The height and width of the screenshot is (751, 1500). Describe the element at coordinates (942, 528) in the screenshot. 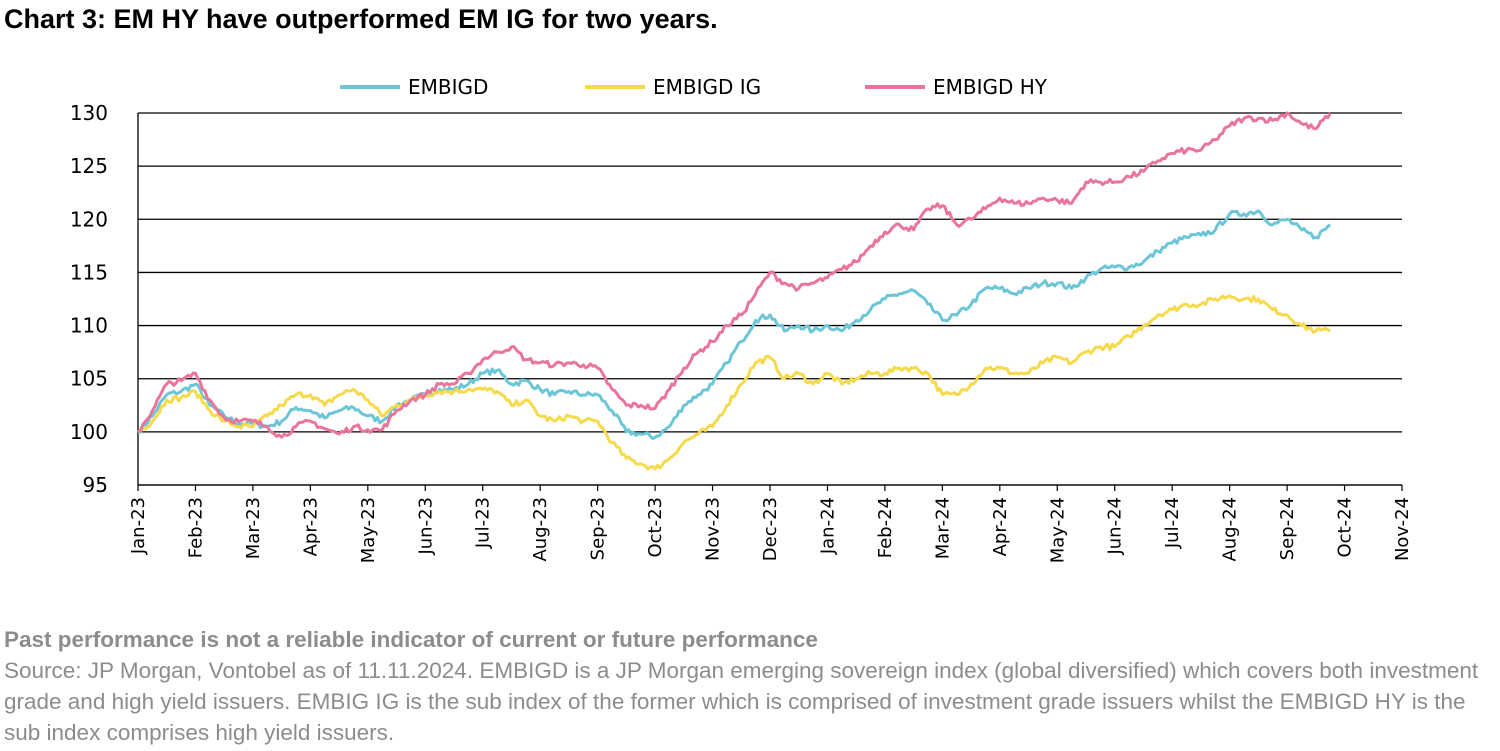

I see `x-tick-label: Mar-24` at that location.